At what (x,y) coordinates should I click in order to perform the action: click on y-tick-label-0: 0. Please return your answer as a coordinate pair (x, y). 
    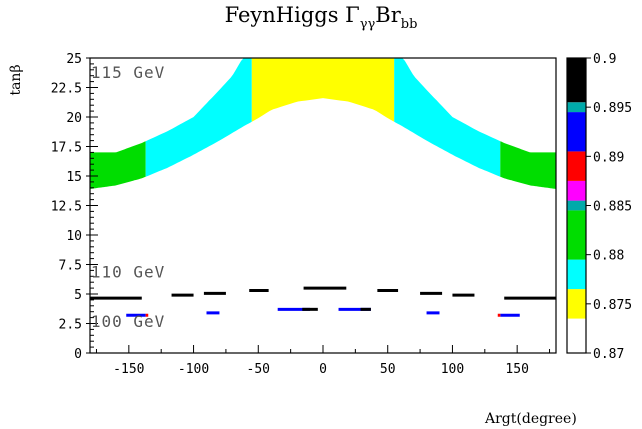
    Looking at the image, I should click on (78, 354).